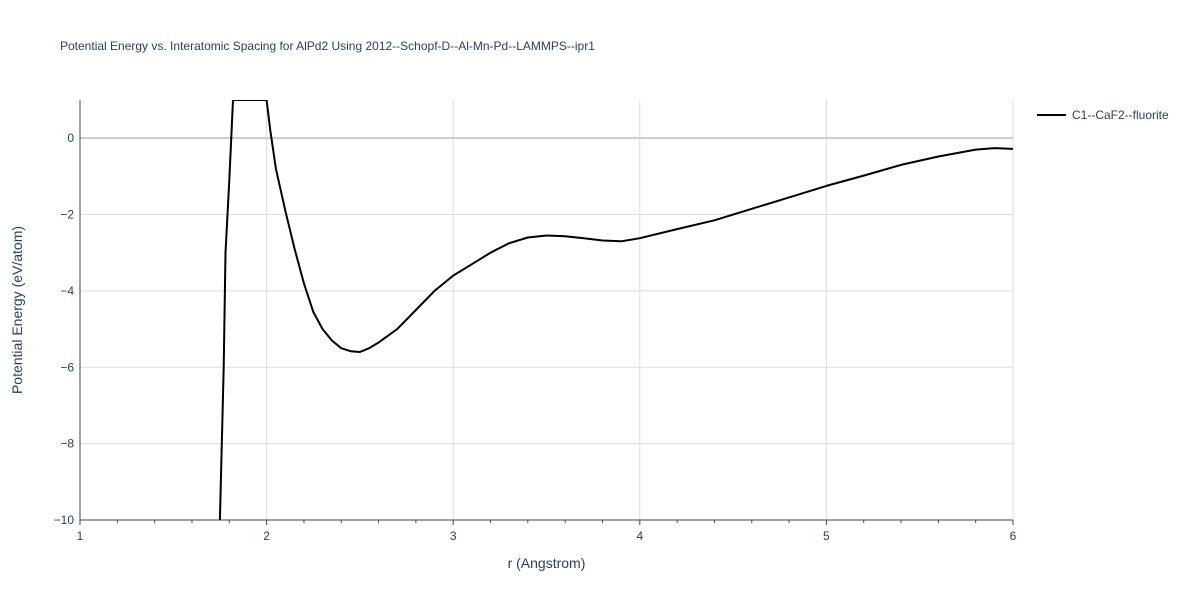  I want to click on y-tick-label: 0, so click(70, 138).